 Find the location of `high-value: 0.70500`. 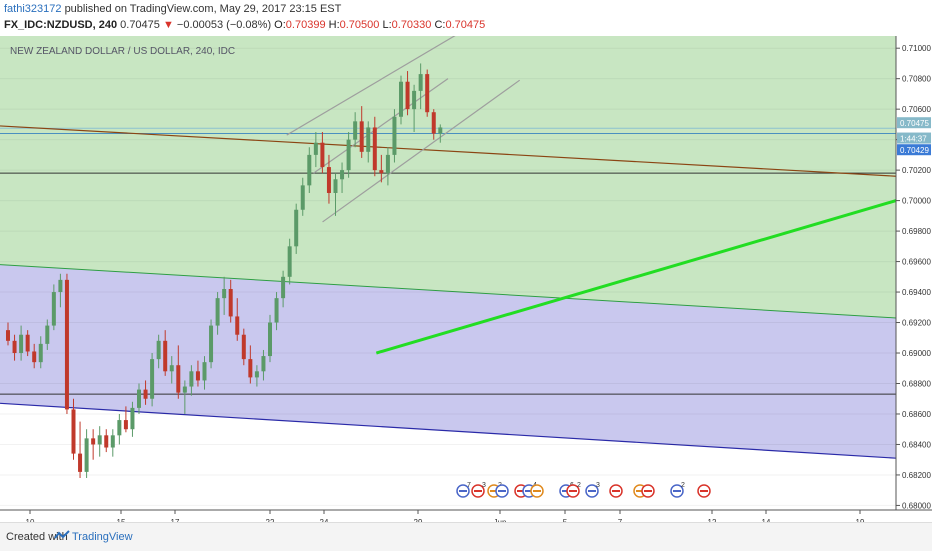

high-value: 0.70500 is located at coordinates (359, 25).